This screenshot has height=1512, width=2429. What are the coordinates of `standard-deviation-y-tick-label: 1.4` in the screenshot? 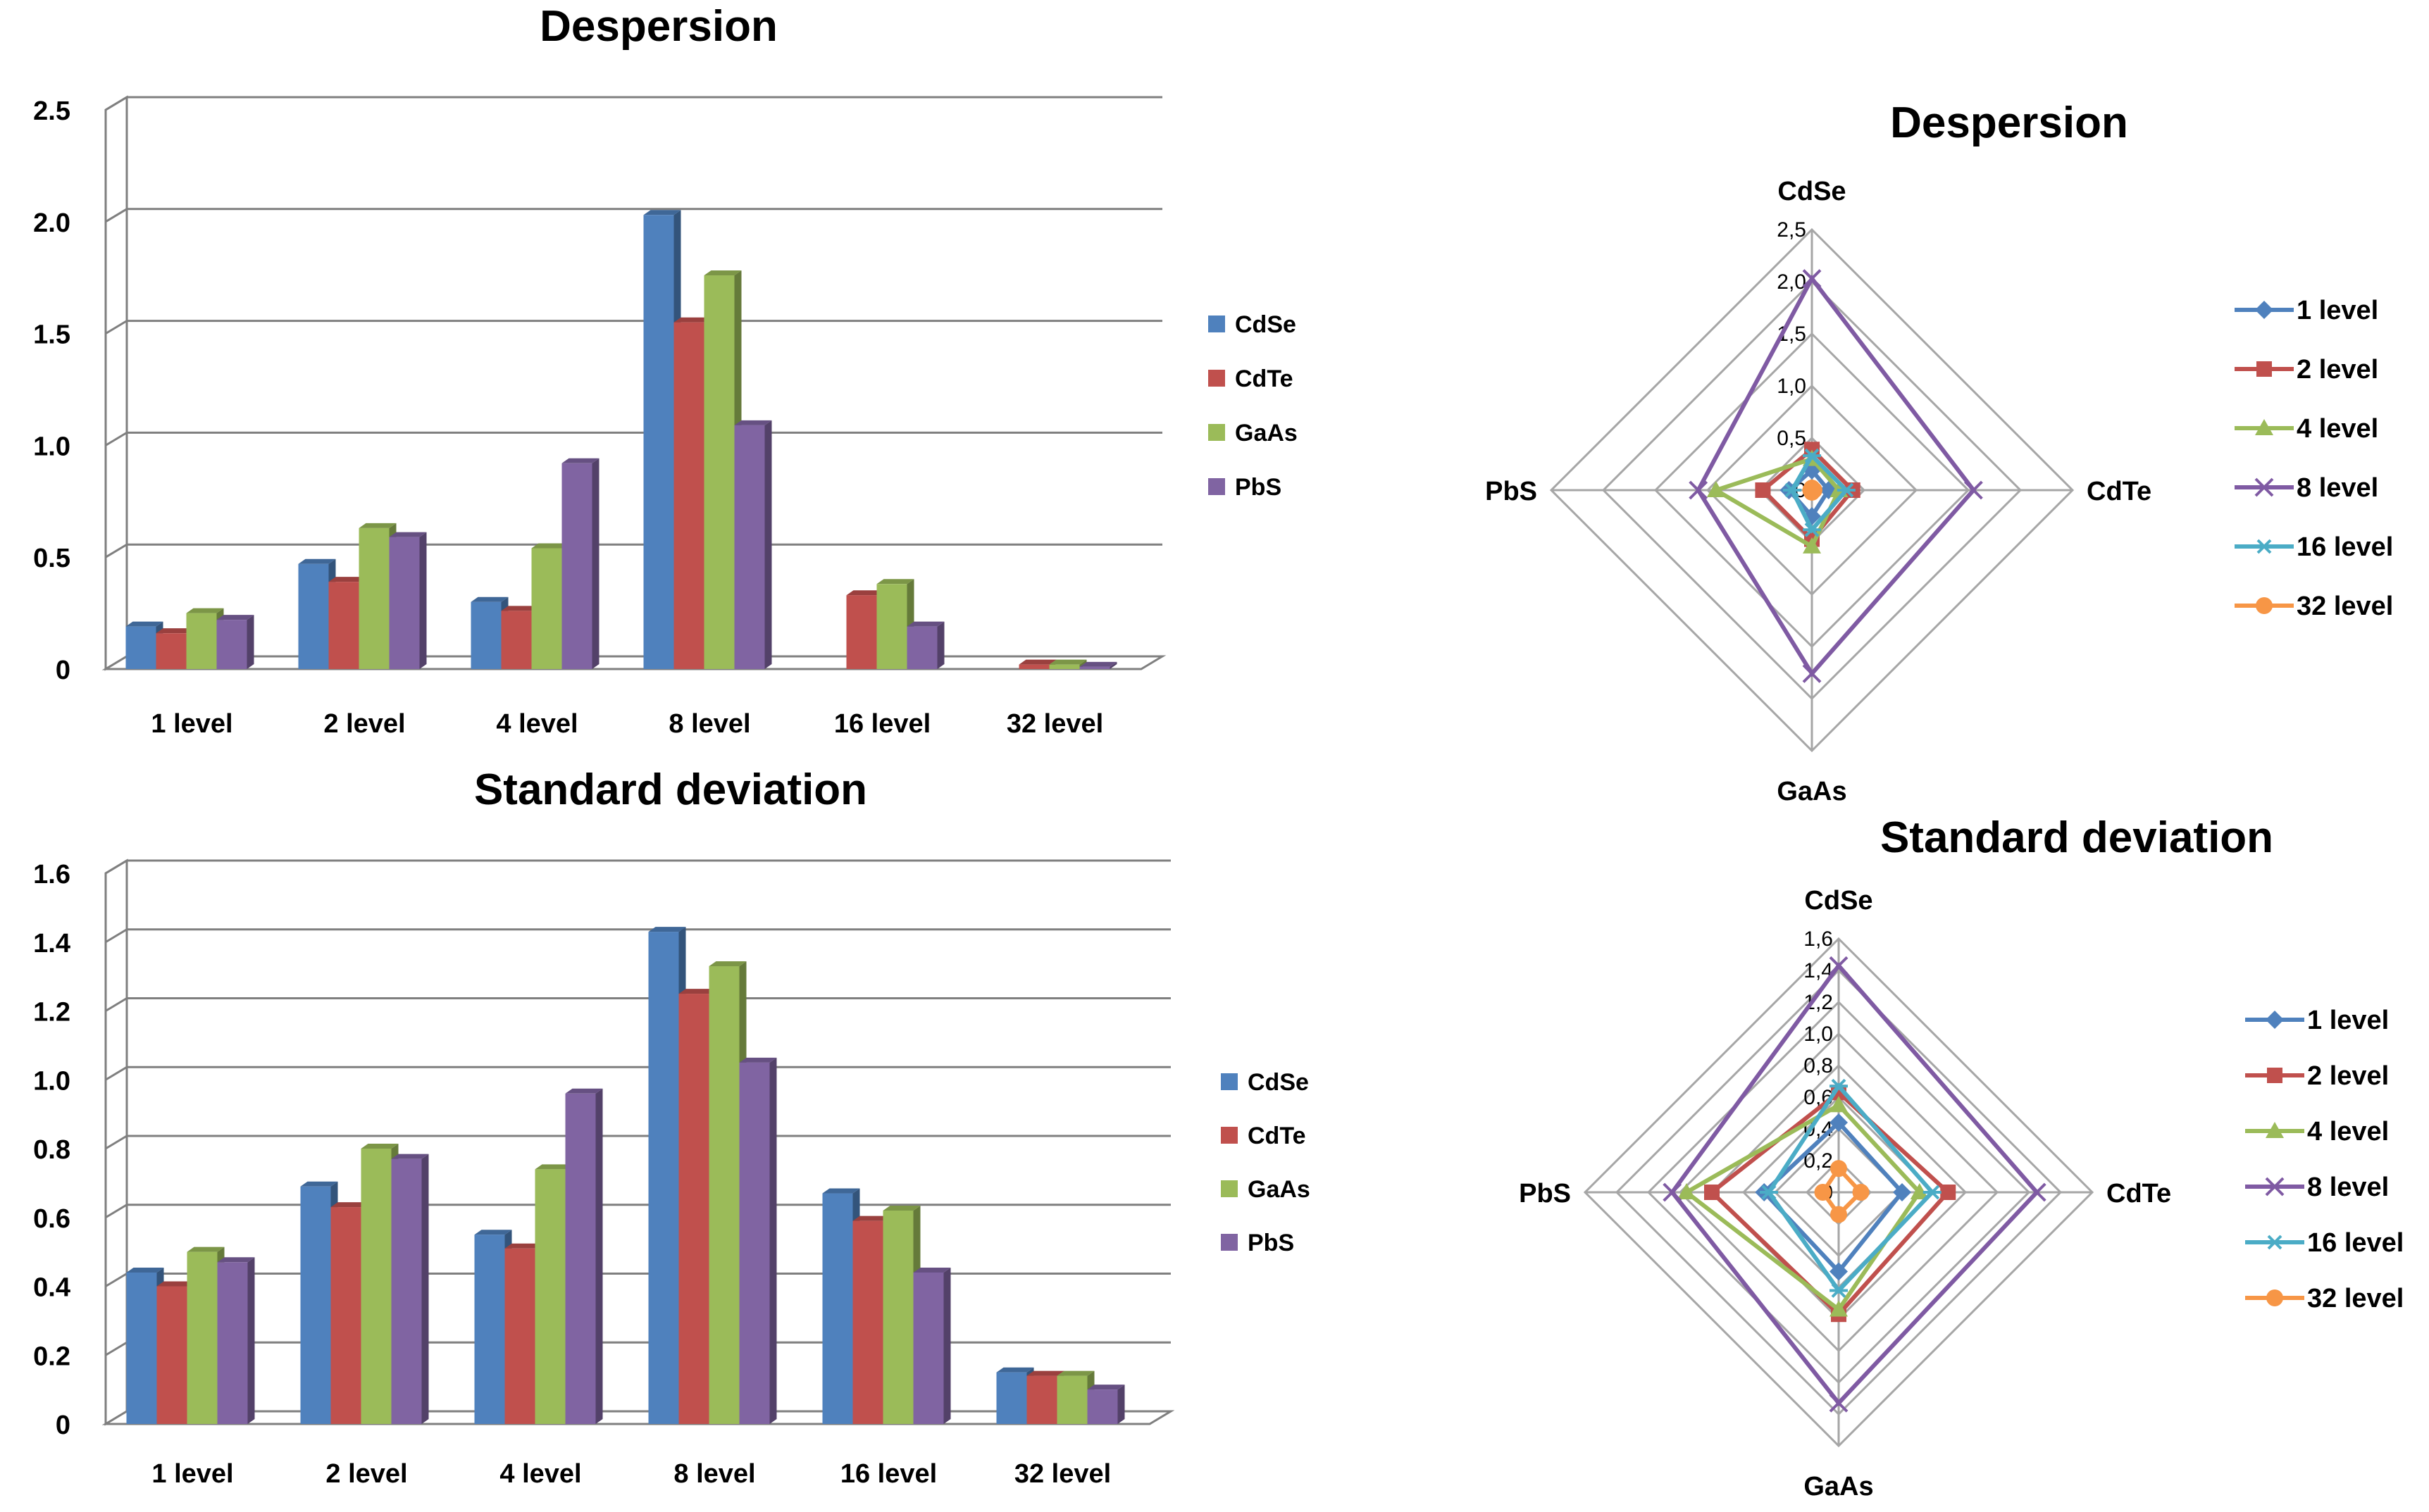 It's located at (51, 943).